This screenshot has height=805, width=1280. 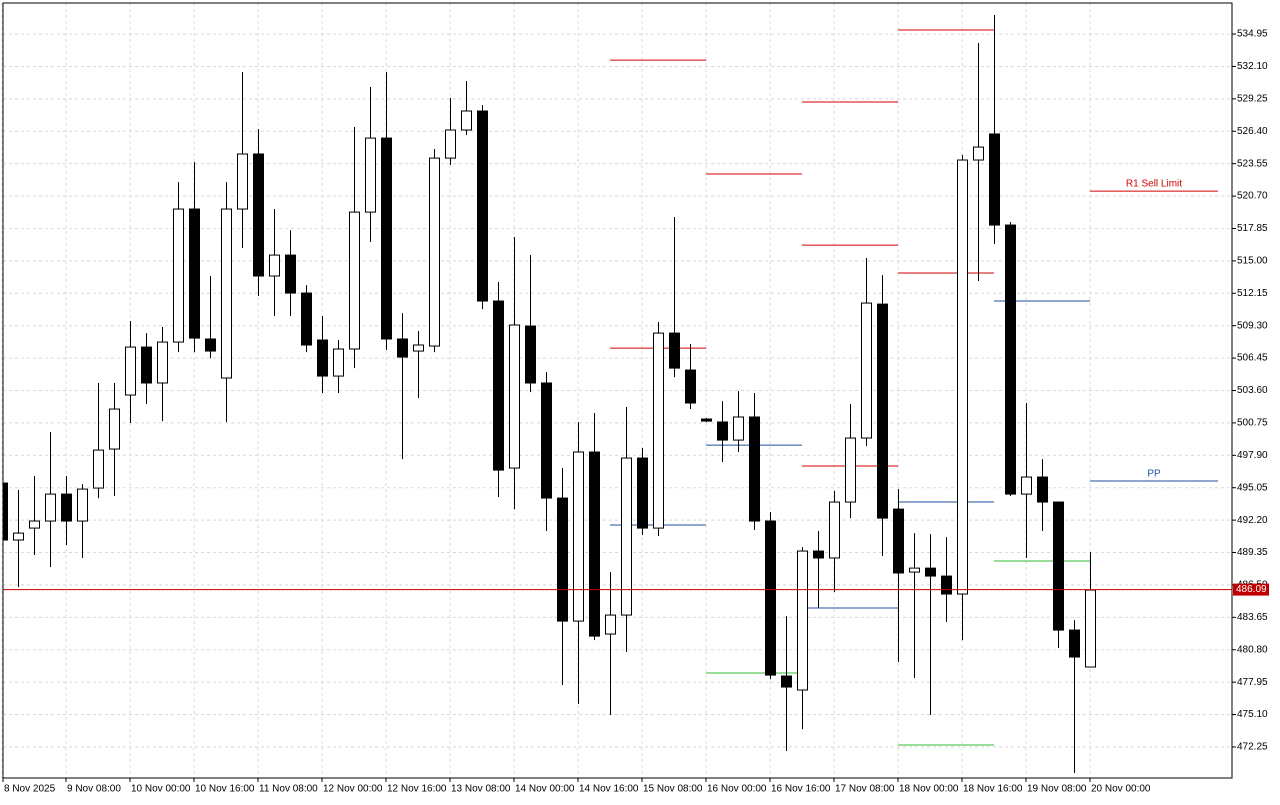 I want to click on x-tick-label: 8 Nov 2025, so click(x=30, y=789).